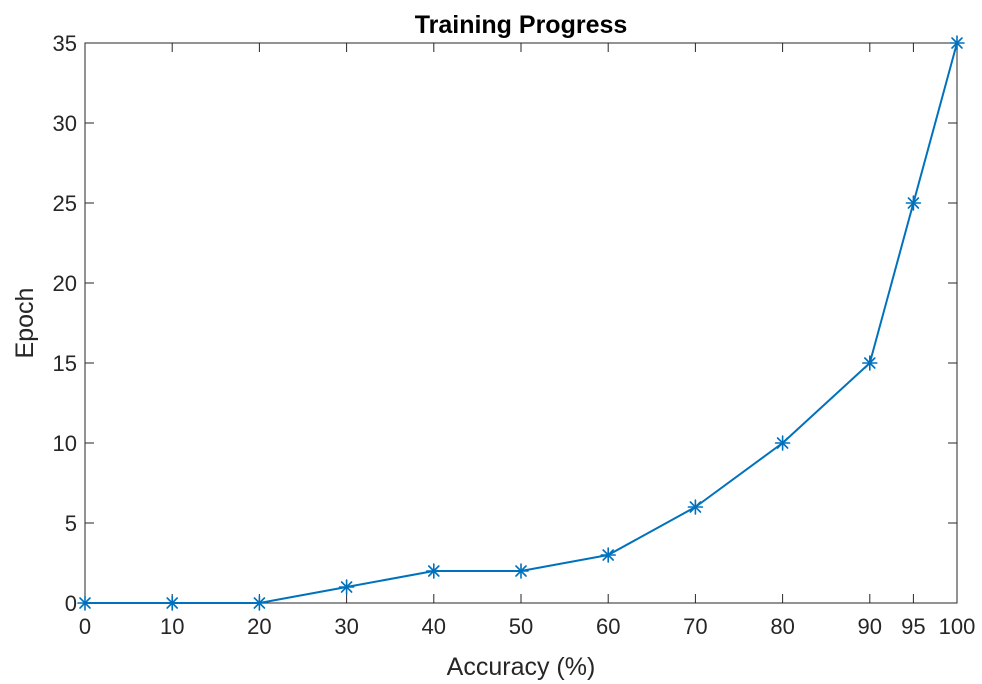 The height and width of the screenshot is (684, 982). What do you see at coordinates (434, 626) in the screenshot?
I see `x-tick-label: 40` at bounding box center [434, 626].